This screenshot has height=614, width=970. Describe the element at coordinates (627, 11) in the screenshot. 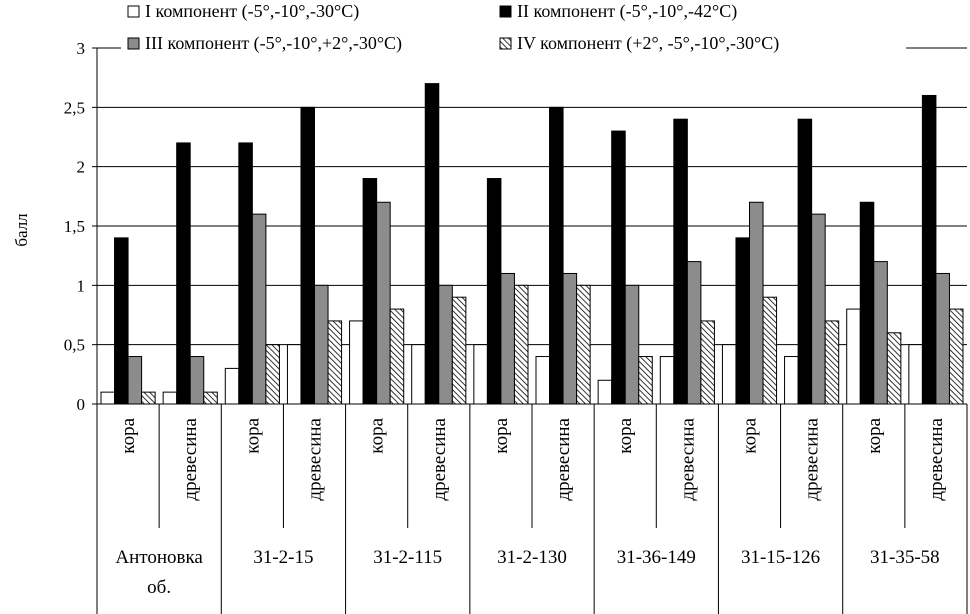

I see `legend-label: II компонент (-5°,-10°,-42°С)` at that location.